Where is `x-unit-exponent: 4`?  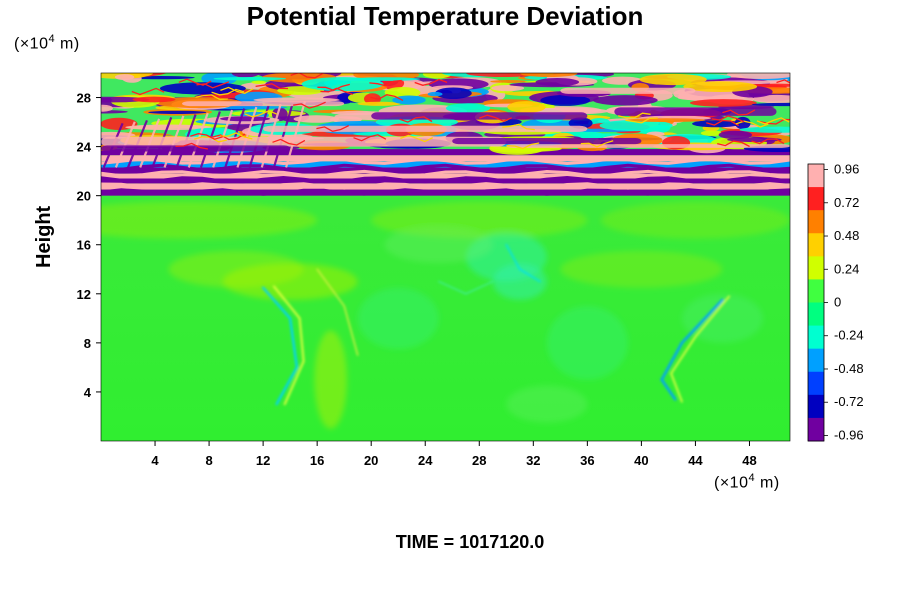 x-unit-exponent: 4 is located at coordinates (752, 478).